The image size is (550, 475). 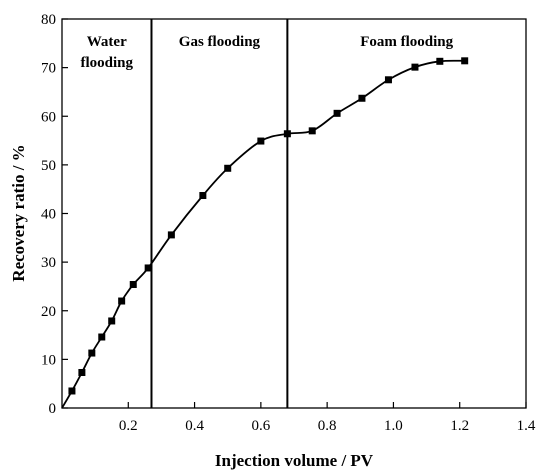 I want to click on region-label-0-line-1: flooding, so click(x=106, y=63).